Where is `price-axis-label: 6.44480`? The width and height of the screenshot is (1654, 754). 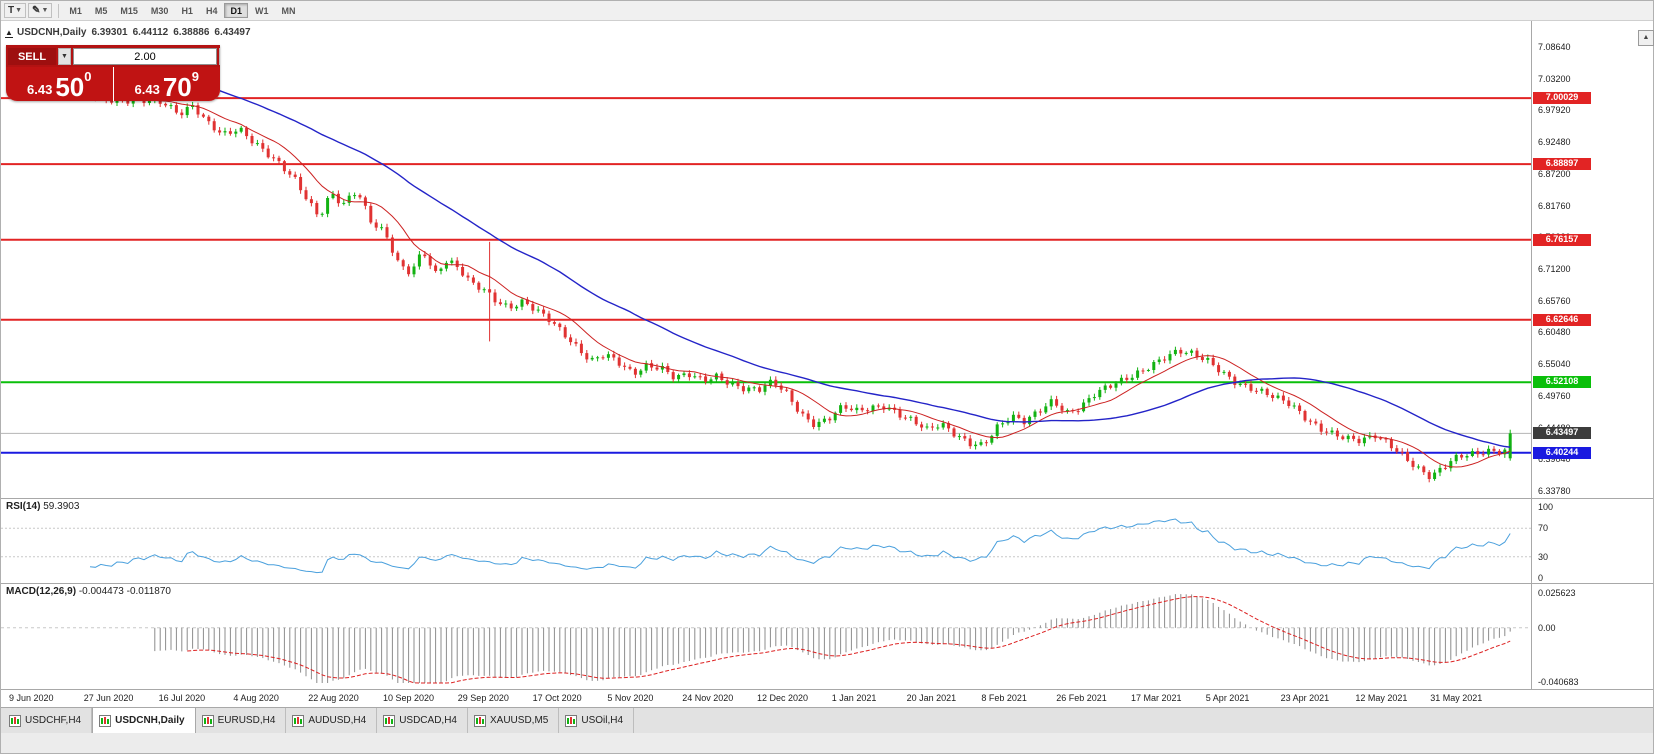 price-axis-label: 6.44480 is located at coordinates (1554, 427).